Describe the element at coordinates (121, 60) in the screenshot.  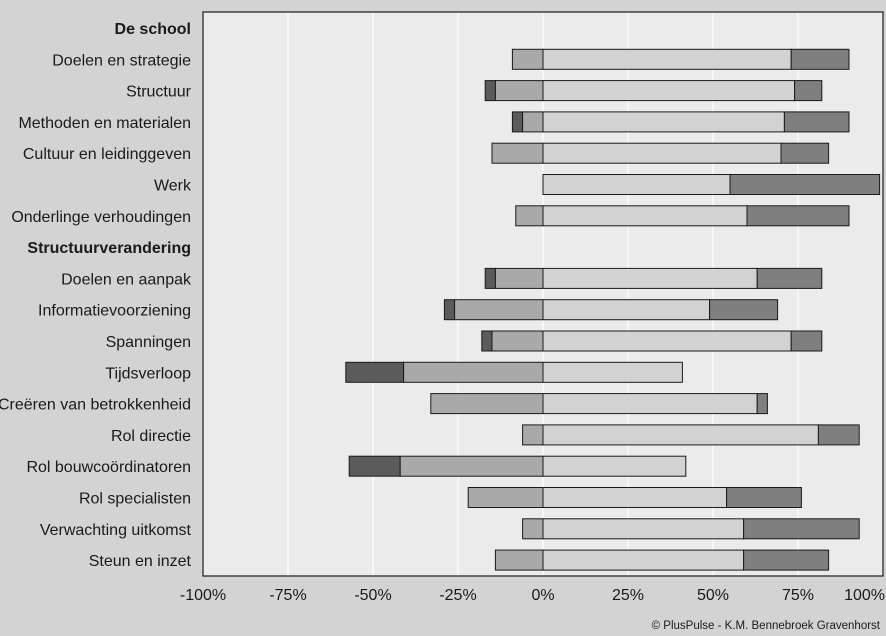
I see `category-label: Doelen en strategie` at that location.